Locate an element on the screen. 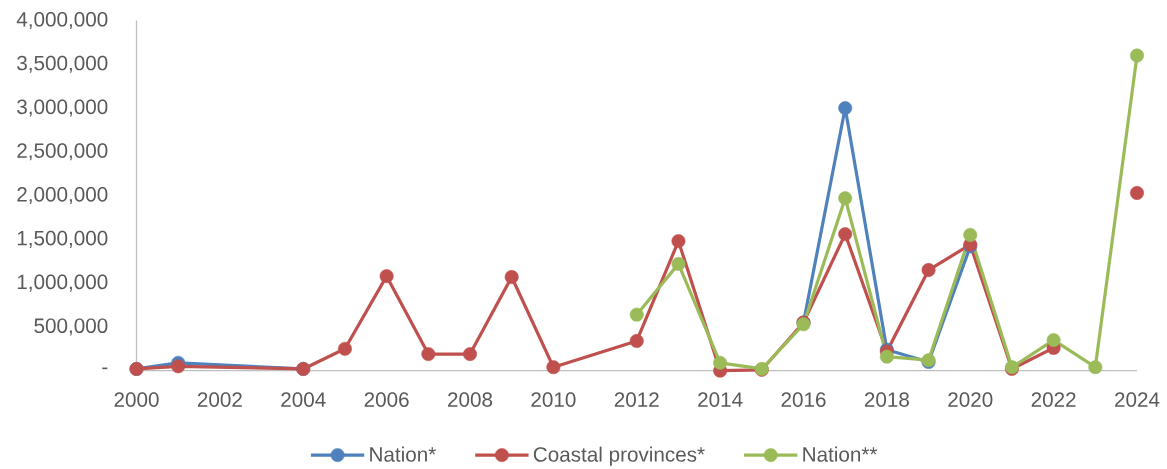 The width and height of the screenshot is (1167, 469). x-tick-label: 2012 is located at coordinates (636, 399).